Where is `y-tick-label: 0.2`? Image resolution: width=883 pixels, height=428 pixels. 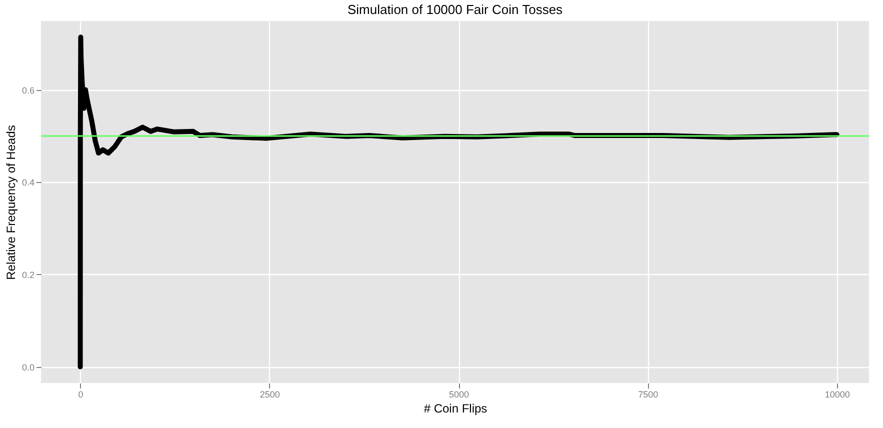
y-tick-label: 0.2 is located at coordinates (28, 275).